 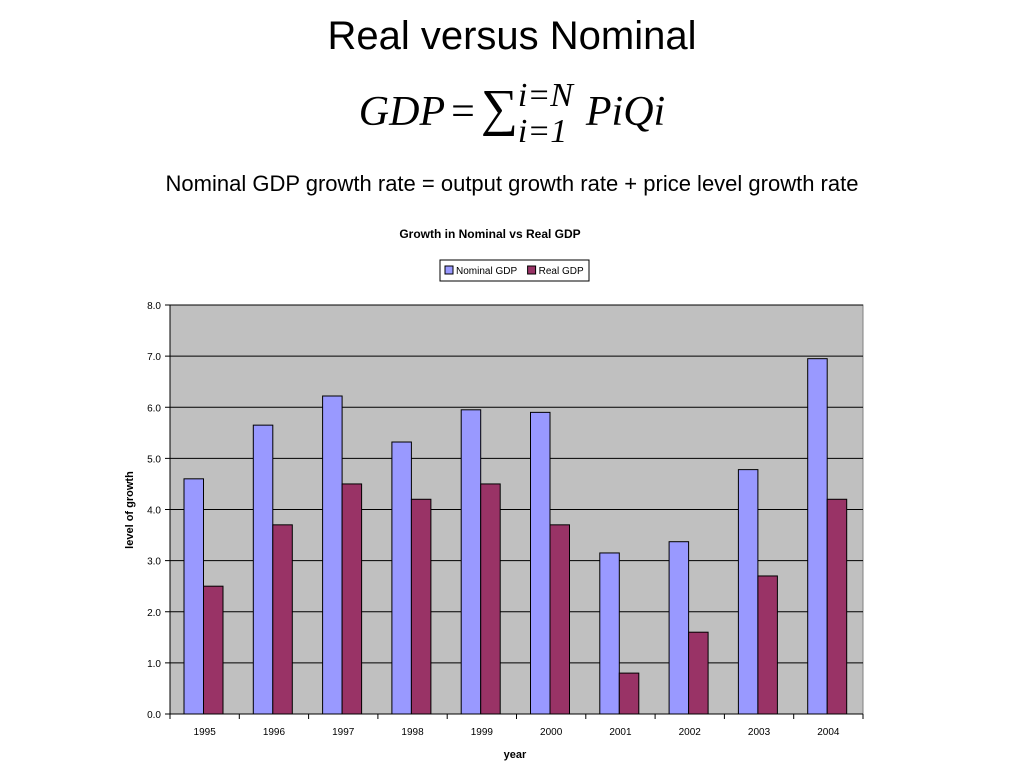 I want to click on y-tick-label: 0.0, so click(x=154, y=715).